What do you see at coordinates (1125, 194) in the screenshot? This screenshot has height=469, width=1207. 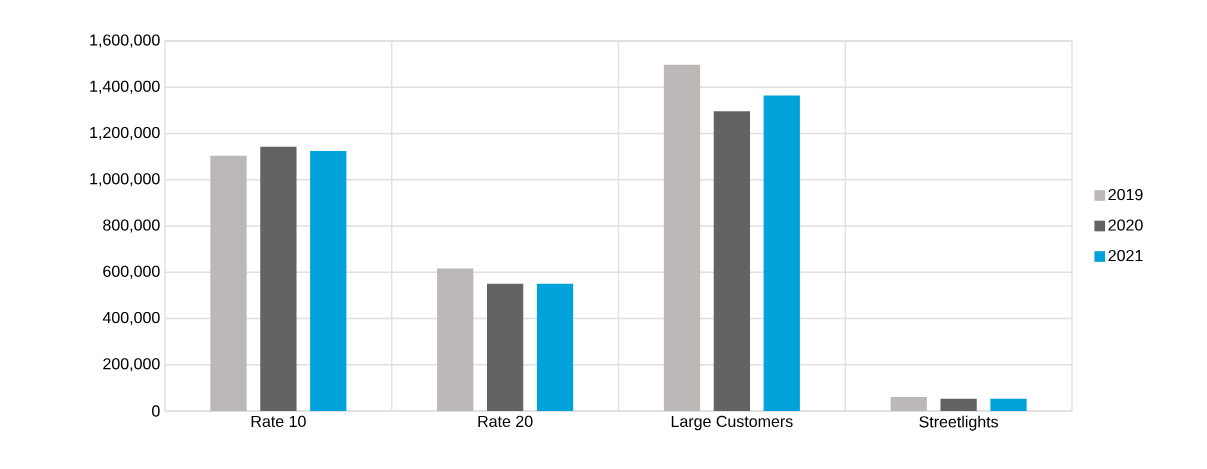 I see `legend-label: 2019` at bounding box center [1125, 194].